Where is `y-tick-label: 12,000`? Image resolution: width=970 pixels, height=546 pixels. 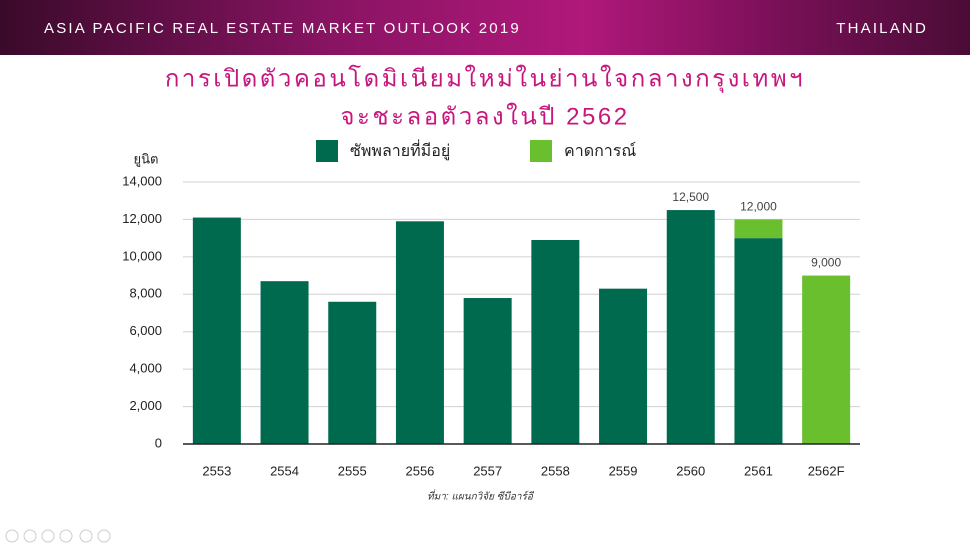 y-tick-label: 12,000 is located at coordinates (142, 218).